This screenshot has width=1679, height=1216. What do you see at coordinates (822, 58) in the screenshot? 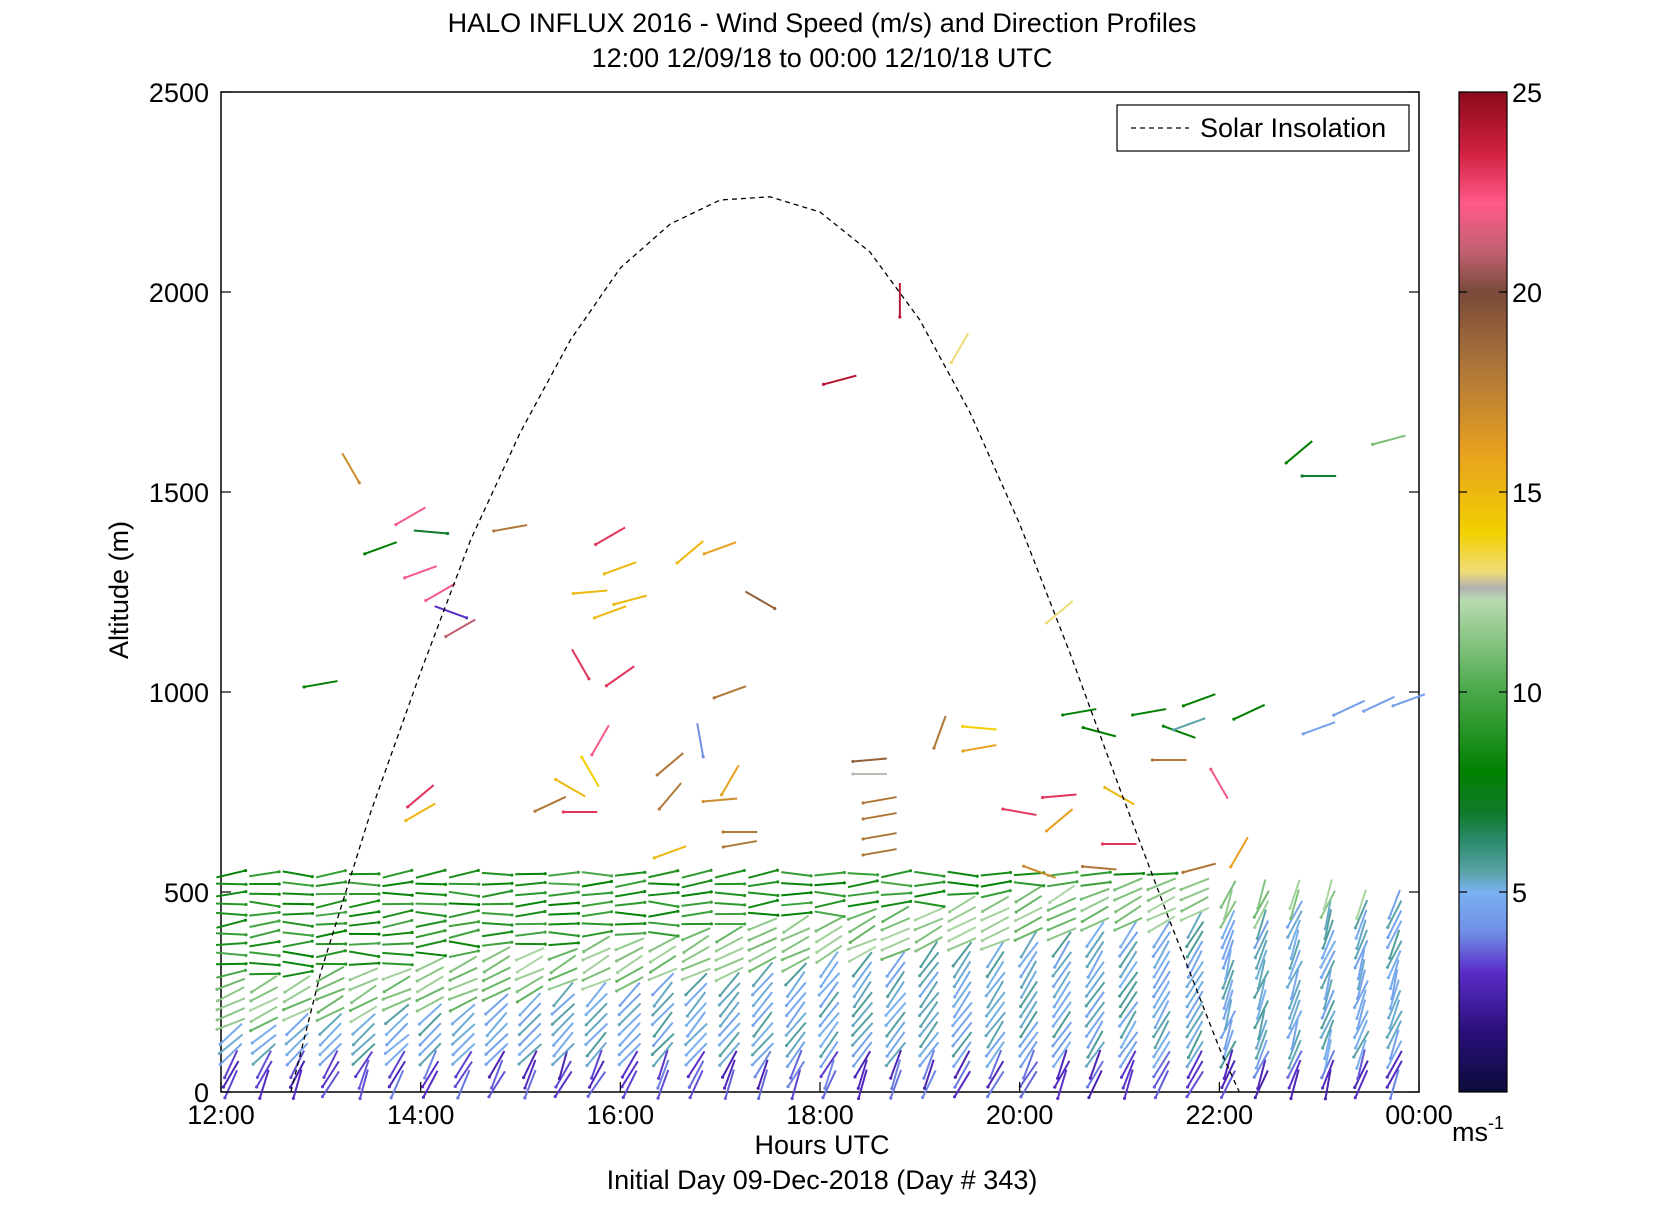
I see `chart-subtitle: 12:00 12/09/18 to 00:00 12/10/18 UTC` at bounding box center [822, 58].